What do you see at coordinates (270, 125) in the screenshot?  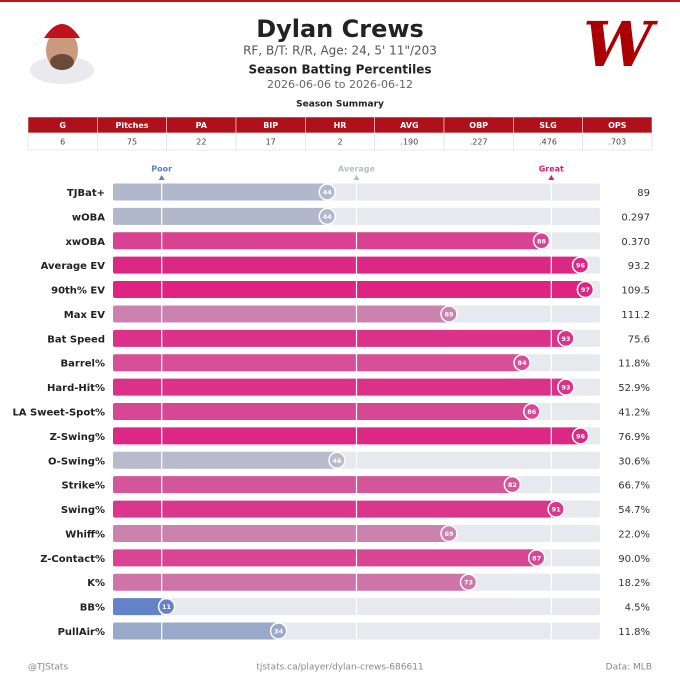 I see `table-header-text: BIP` at bounding box center [270, 125].